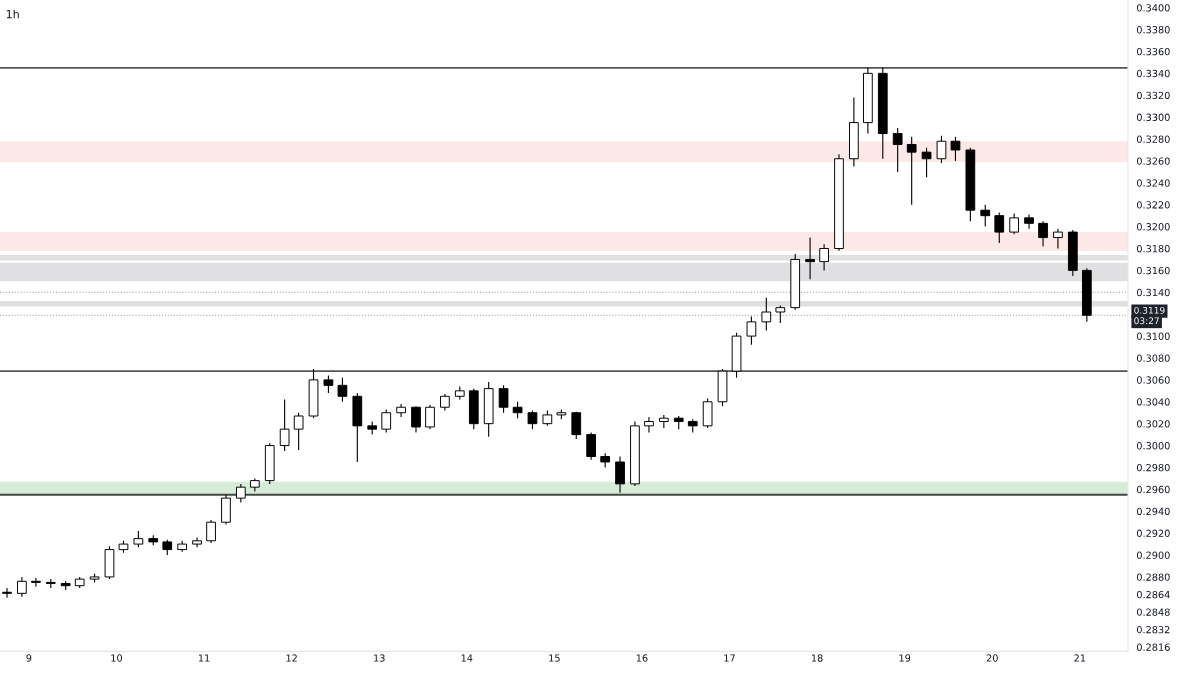  What do you see at coordinates (1153, 139) in the screenshot?
I see `y-tick-label: 0.3280` at bounding box center [1153, 139].